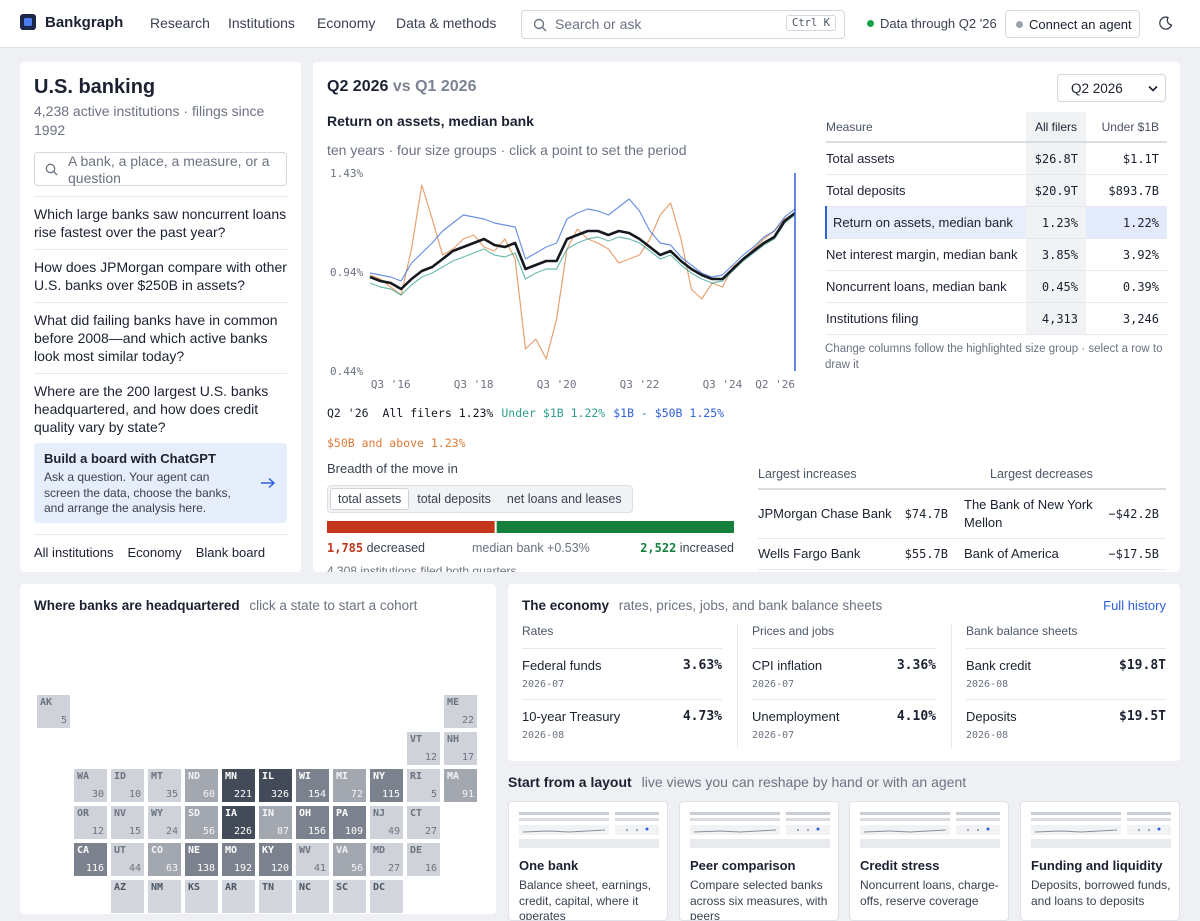 This screenshot has height=921, width=1200. Describe the element at coordinates (446, 23) in the screenshot. I see `nav-link: Data & methods` at that location.